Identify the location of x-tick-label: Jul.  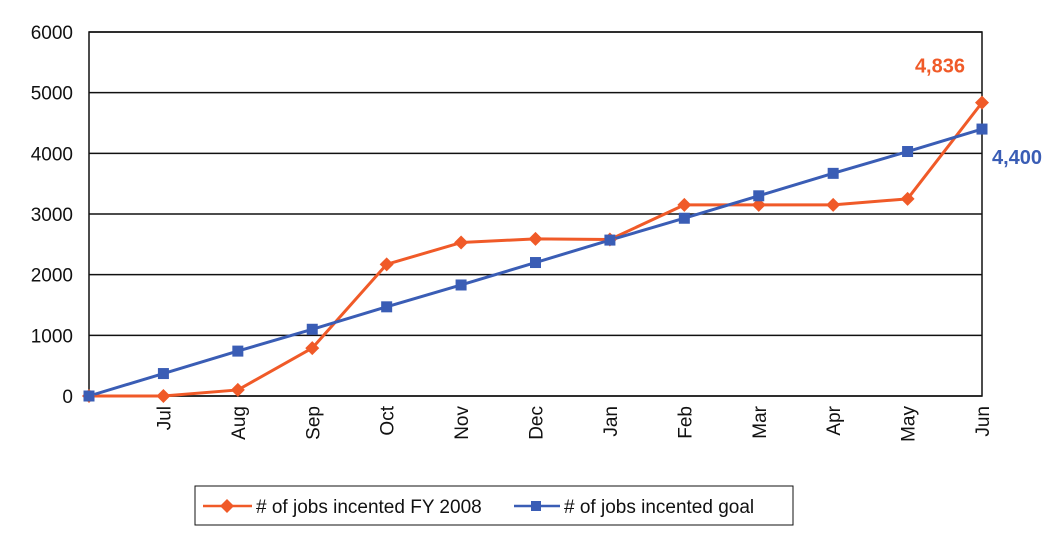
(164, 418).